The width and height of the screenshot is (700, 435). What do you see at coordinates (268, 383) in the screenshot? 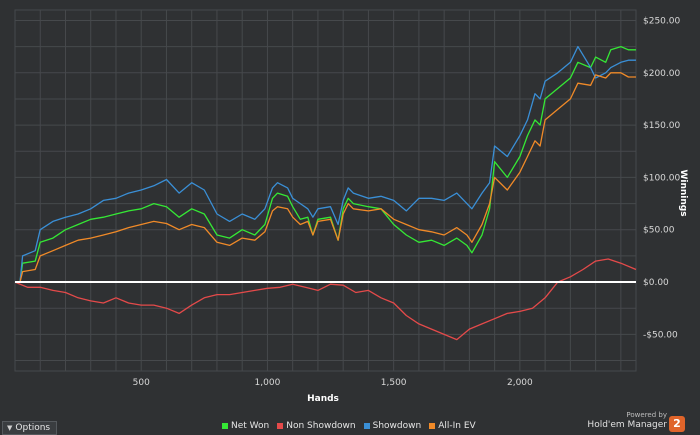
I see `x-tick-label: 1,000` at bounding box center [268, 383].